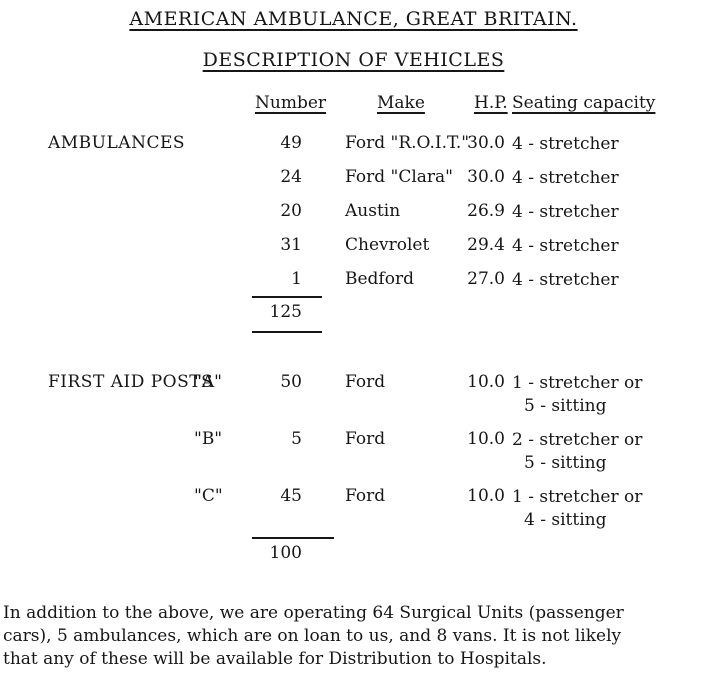 The image size is (707, 678). Describe the element at coordinates (401, 103) in the screenshot. I see `header-make: Make` at that location.